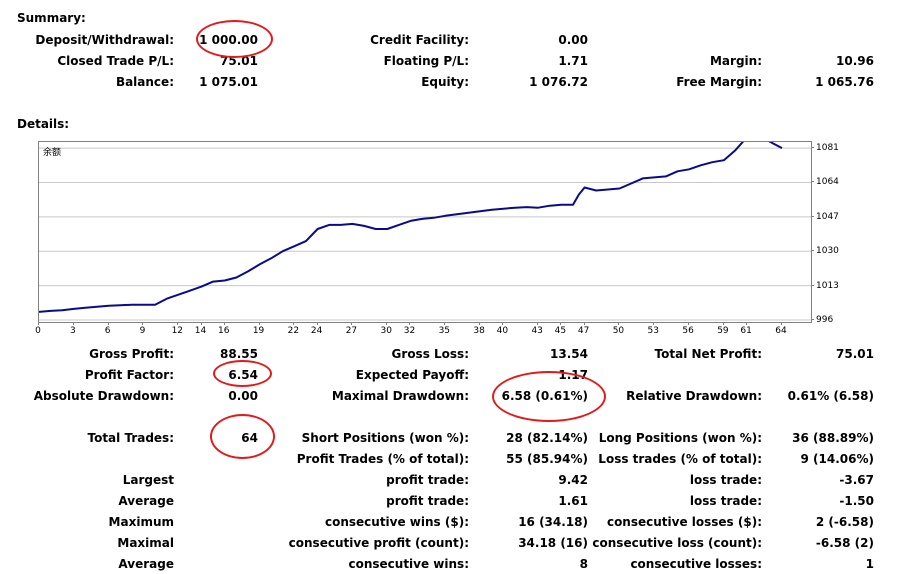 The width and height of the screenshot is (905, 574). What do you see at coordinates (243, 396) in the screenshot?
I see `absolute-drawdown-value: 0.00` at bounding box center [243, 396].